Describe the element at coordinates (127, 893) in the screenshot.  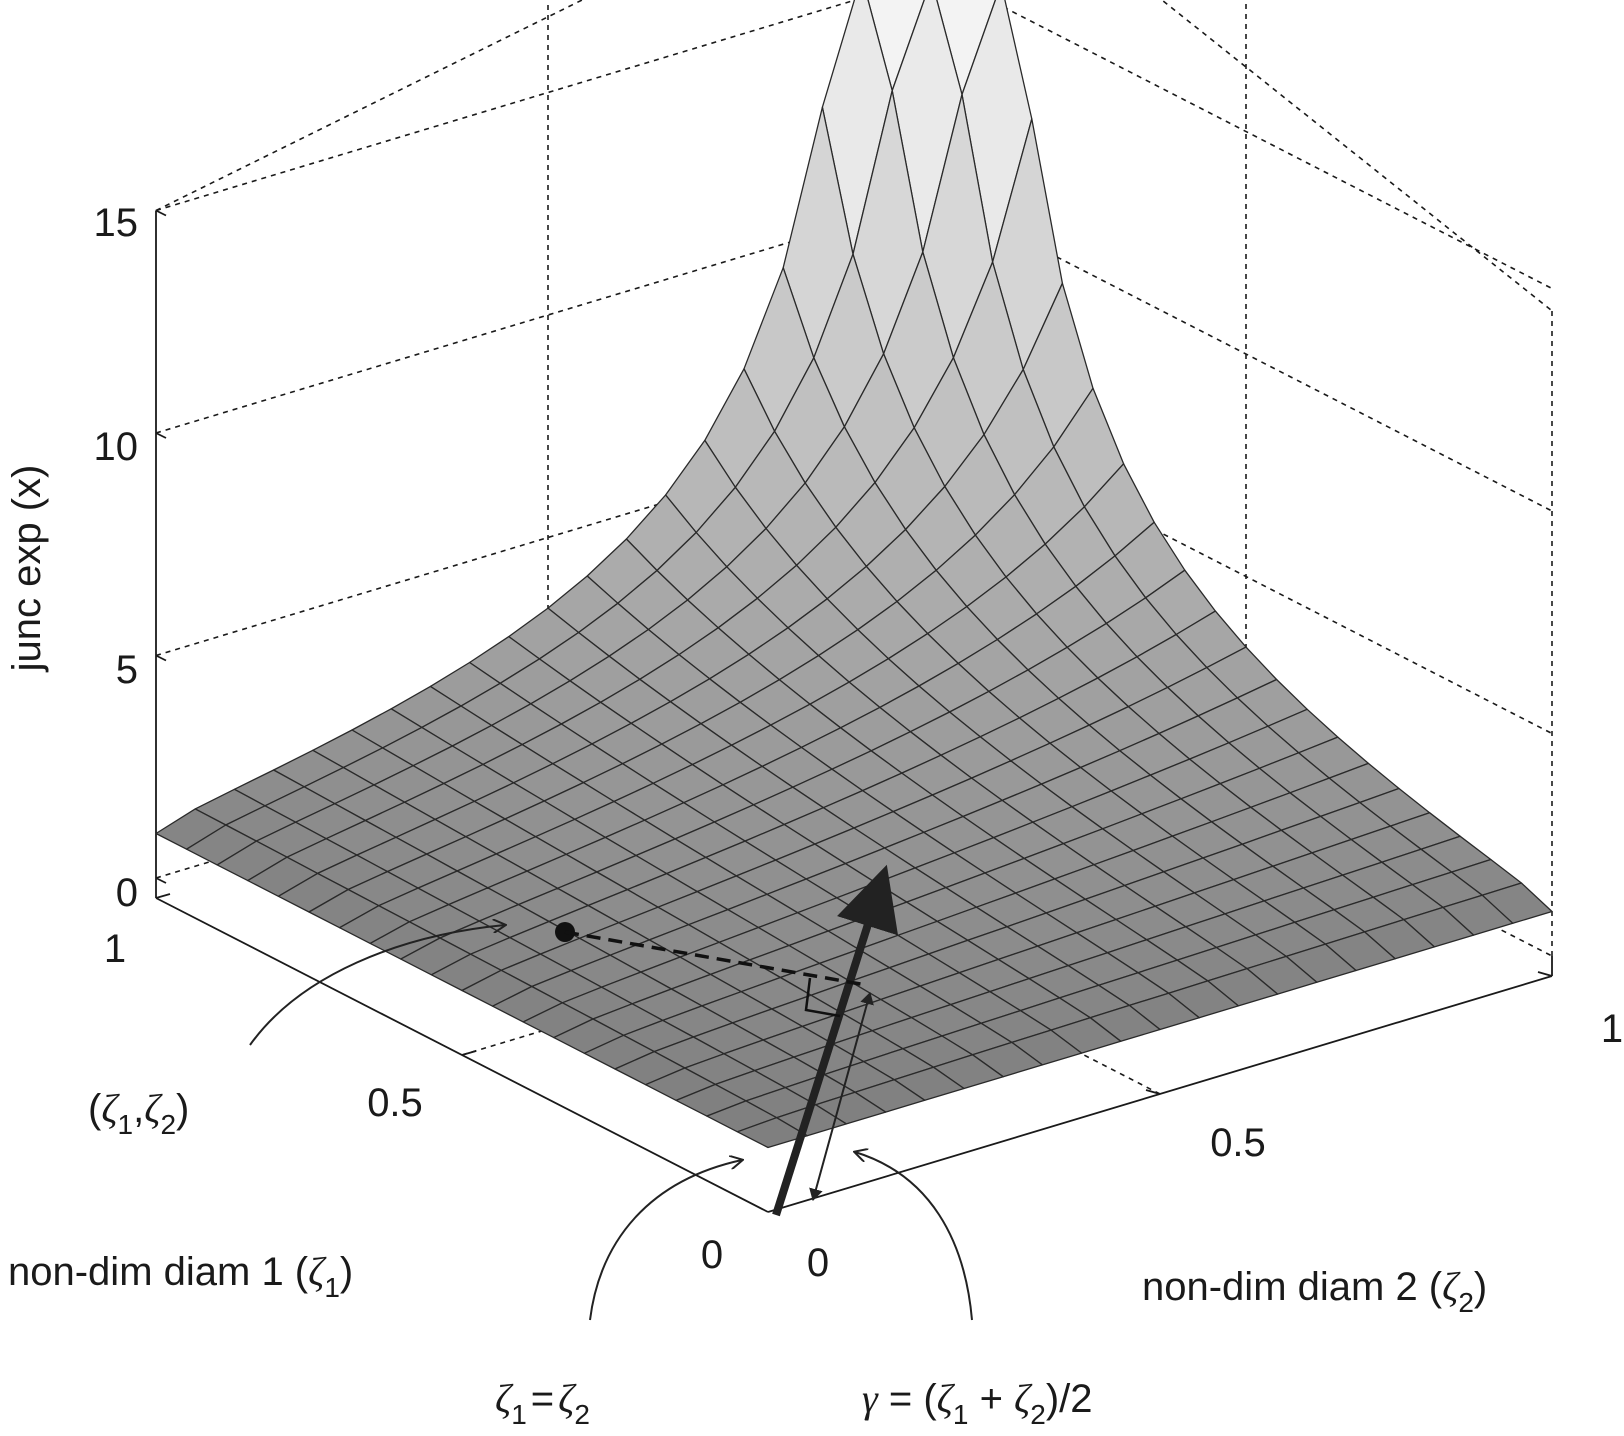
I see `z-tick-label-0: 0` at that location.